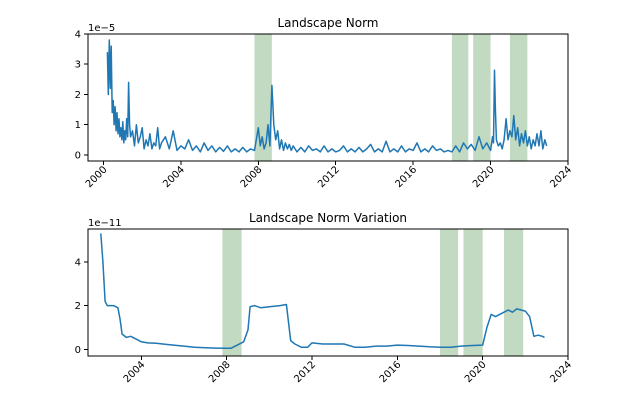 Image resolution: width=640 pixels, height=402 pixels. Describe the element at coordinates (391, 97) in the screenshot. I see `shaded-regions-top` at that location.